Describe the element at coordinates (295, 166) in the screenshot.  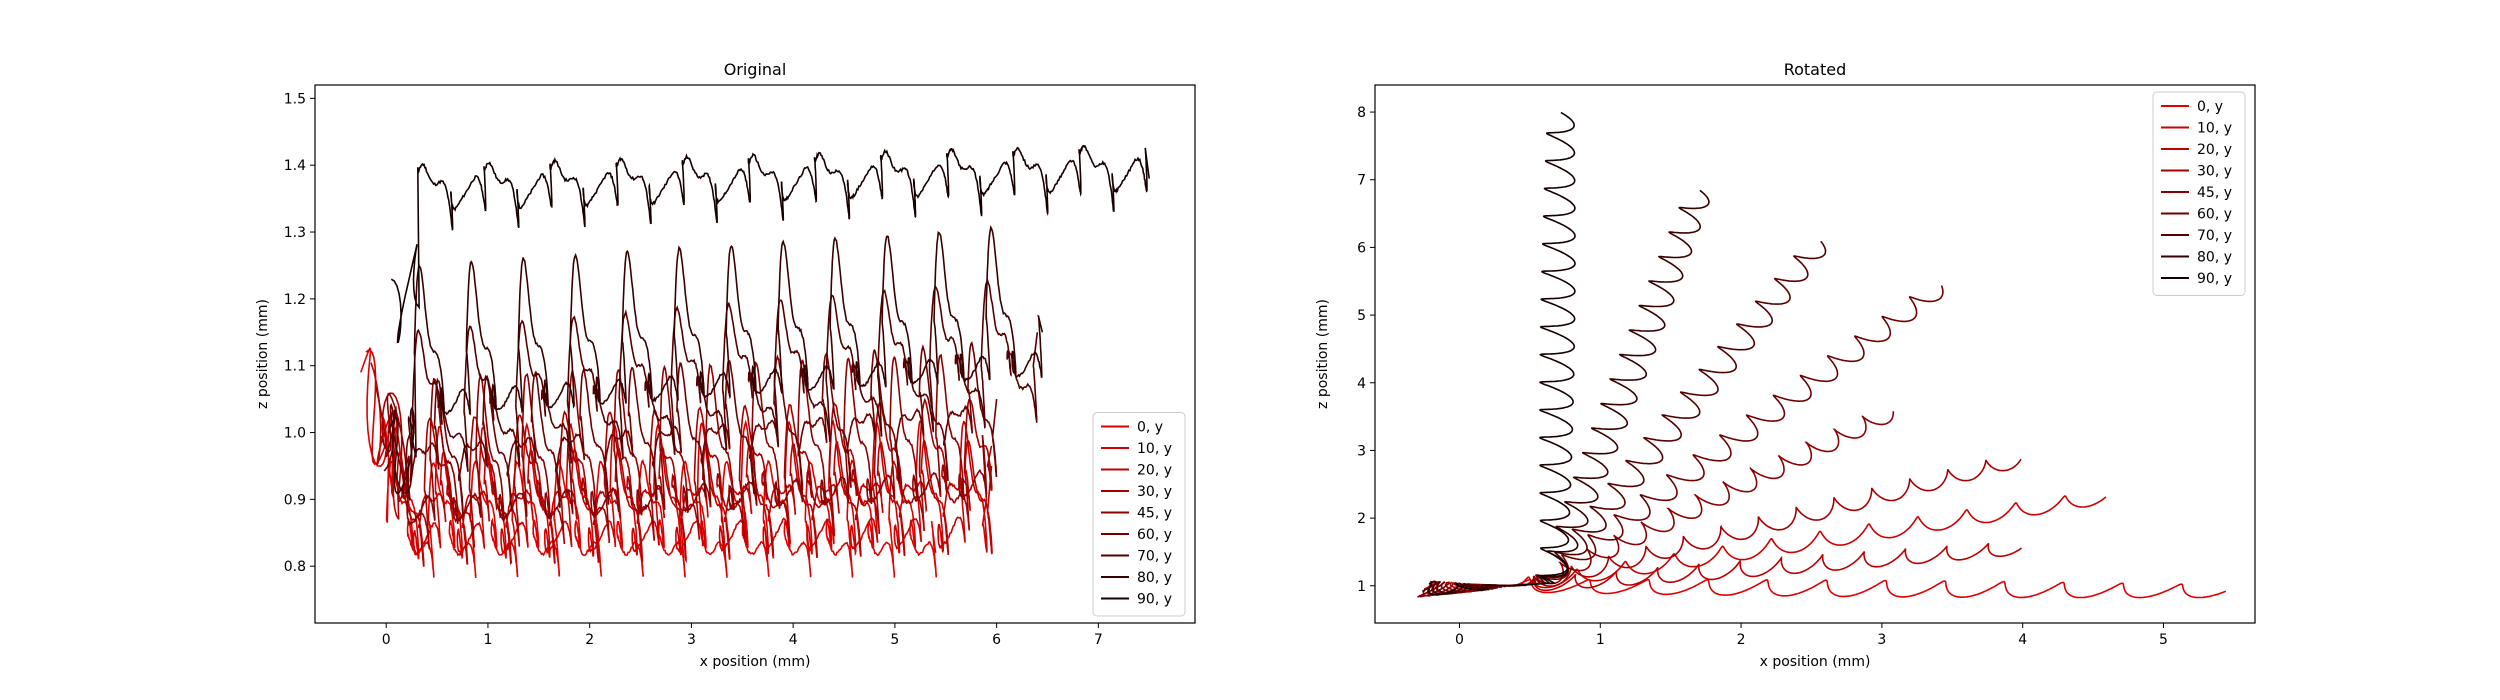
I see `y-tick-label: 1.4` at that location.